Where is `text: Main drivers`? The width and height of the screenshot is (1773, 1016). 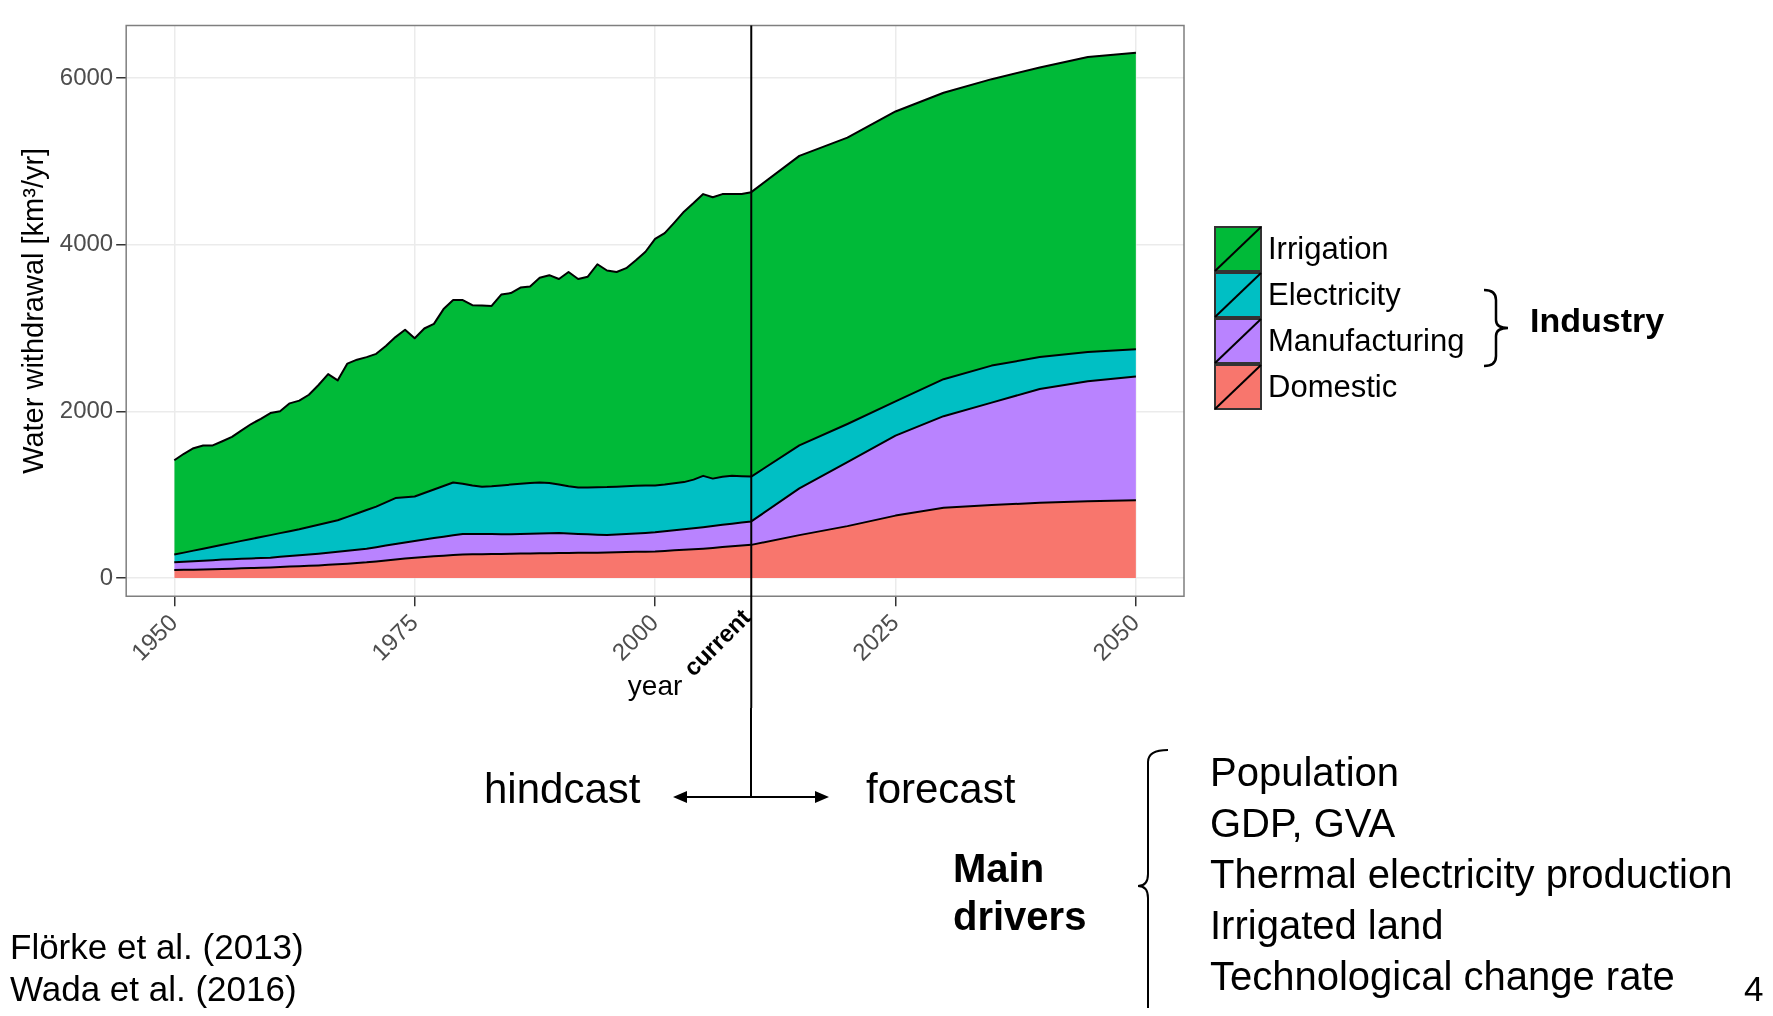 text: Main drivers is located at coordinates (1020, 892).